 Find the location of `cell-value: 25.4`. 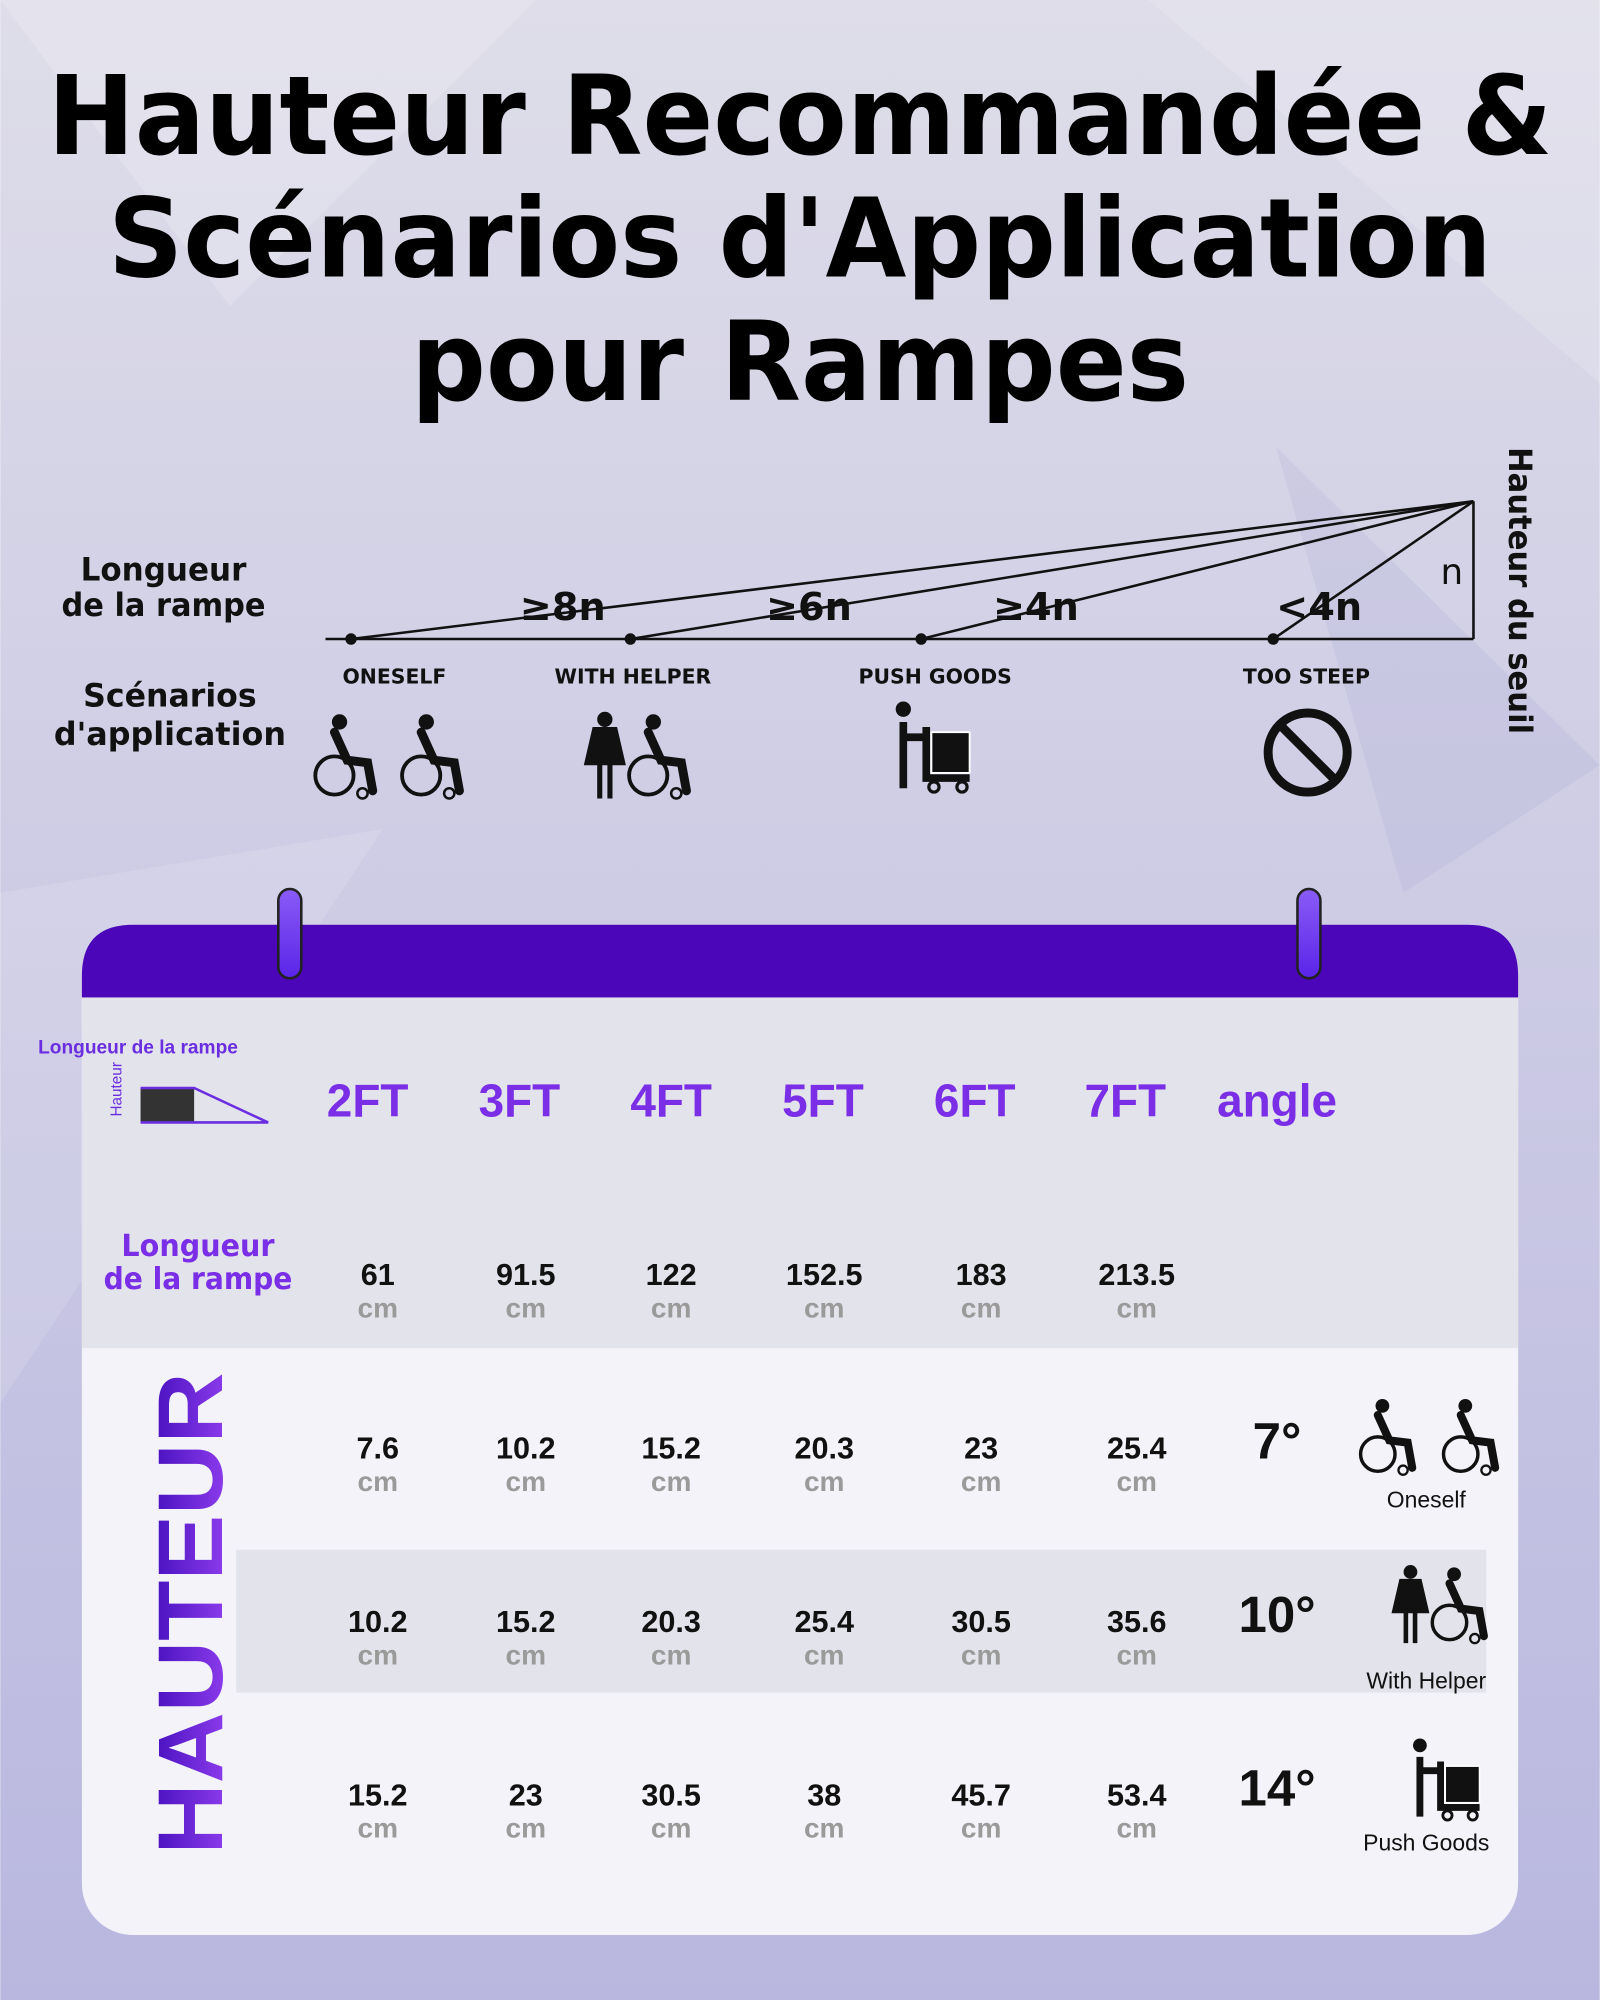

cell-value: 25.4 is located at coordinates (1137, 1448).